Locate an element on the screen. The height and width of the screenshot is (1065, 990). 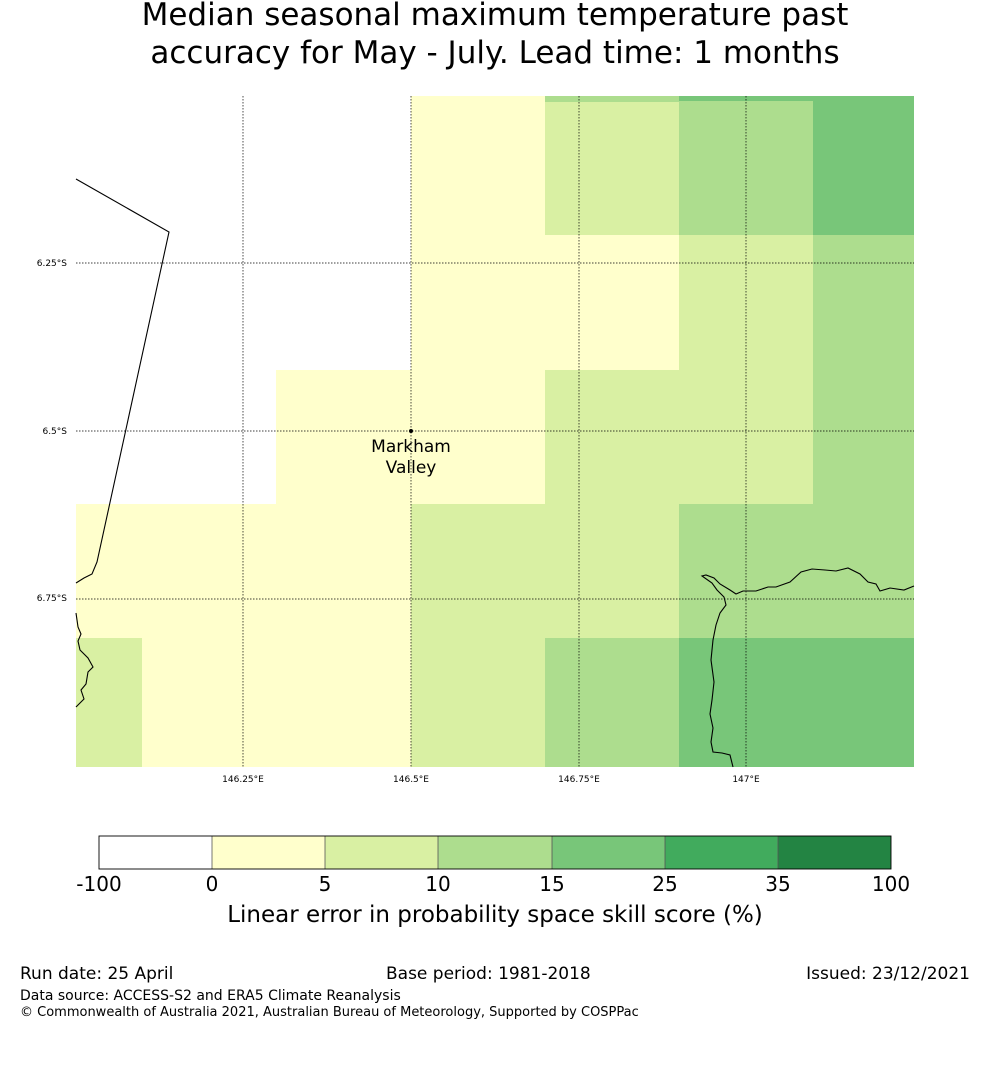
border-line is located at coordinates (122, 381).